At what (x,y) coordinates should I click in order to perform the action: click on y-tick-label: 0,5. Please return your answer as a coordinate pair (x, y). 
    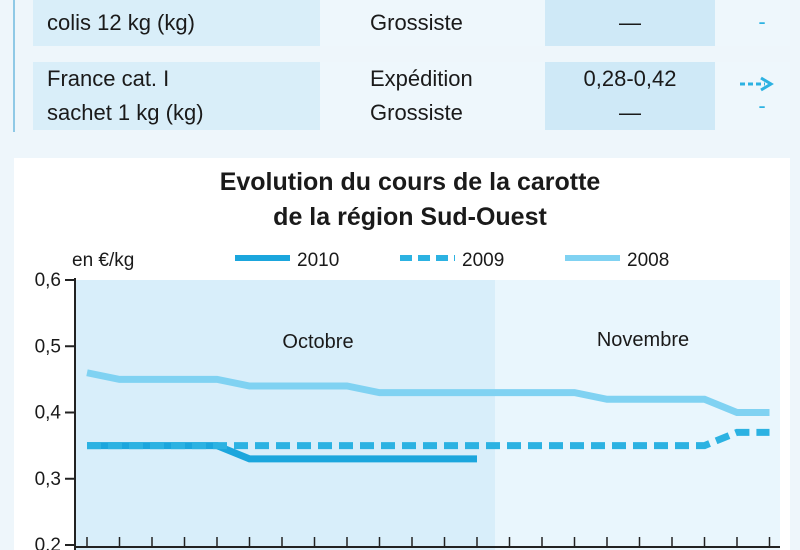
    Looking at the image, I should click on (48, 346).